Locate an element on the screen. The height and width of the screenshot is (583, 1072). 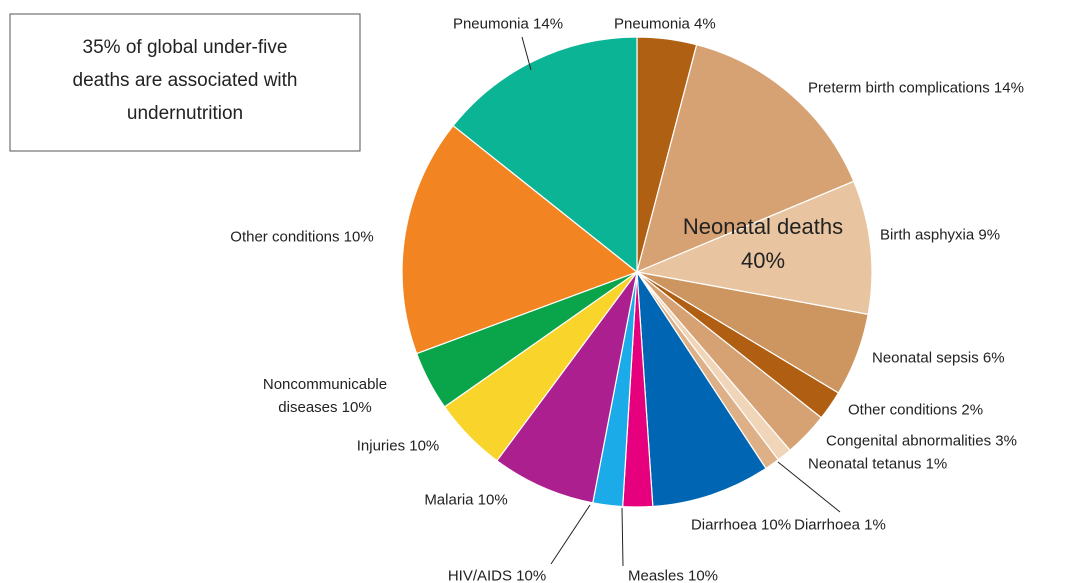
slice-label: Noncommunicable diseases 10% is located at coordinates (325, 396).